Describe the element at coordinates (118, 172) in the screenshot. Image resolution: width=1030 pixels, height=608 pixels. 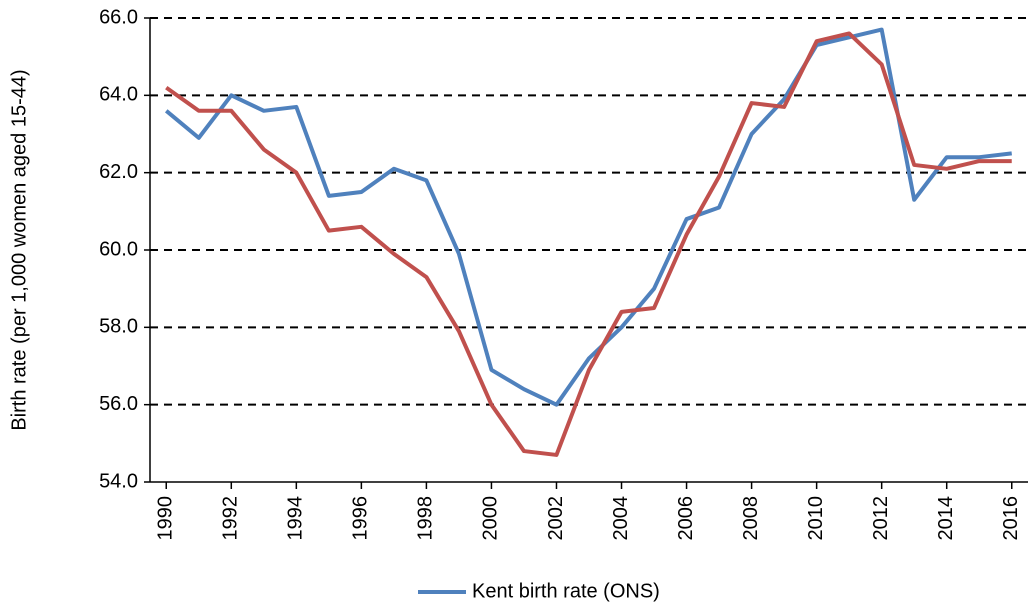
I see `y-tick-label: 62.0` at that location.